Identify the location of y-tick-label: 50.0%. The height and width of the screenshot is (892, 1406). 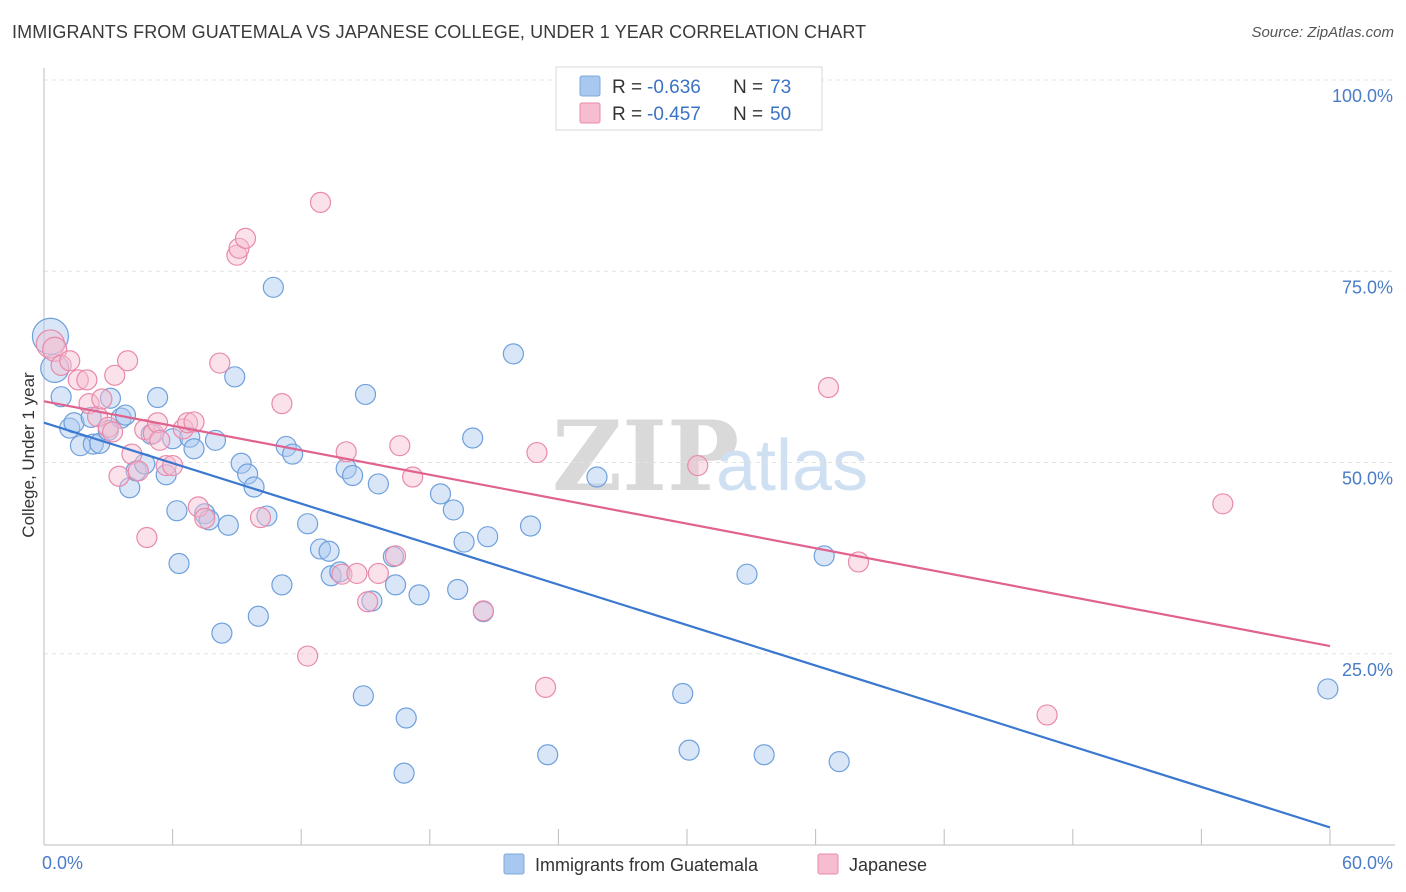
(1367, 479).